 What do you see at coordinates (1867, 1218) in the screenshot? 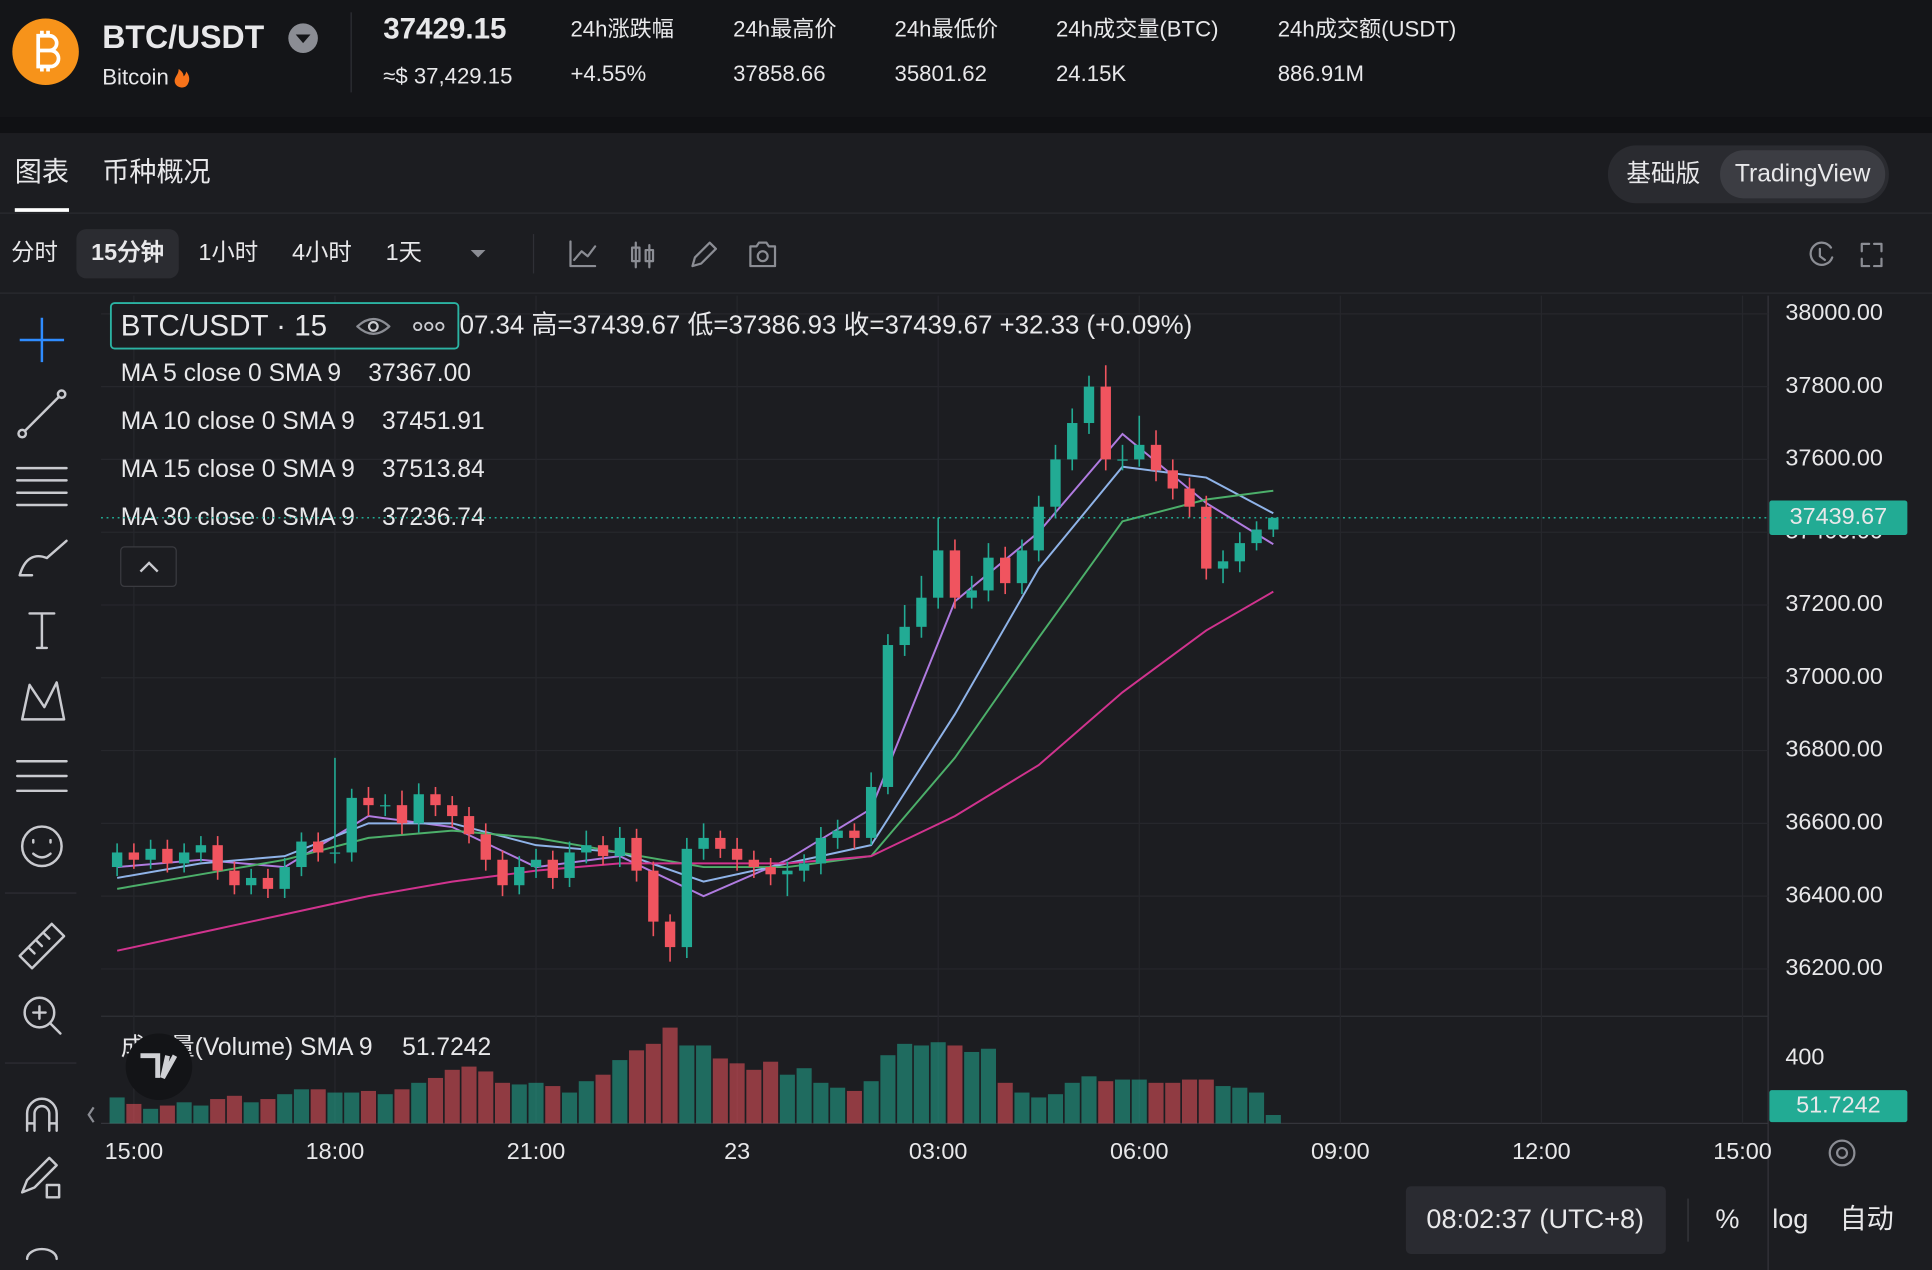
I see `scale-option: 自动` at bounding box center [1867, 1218].